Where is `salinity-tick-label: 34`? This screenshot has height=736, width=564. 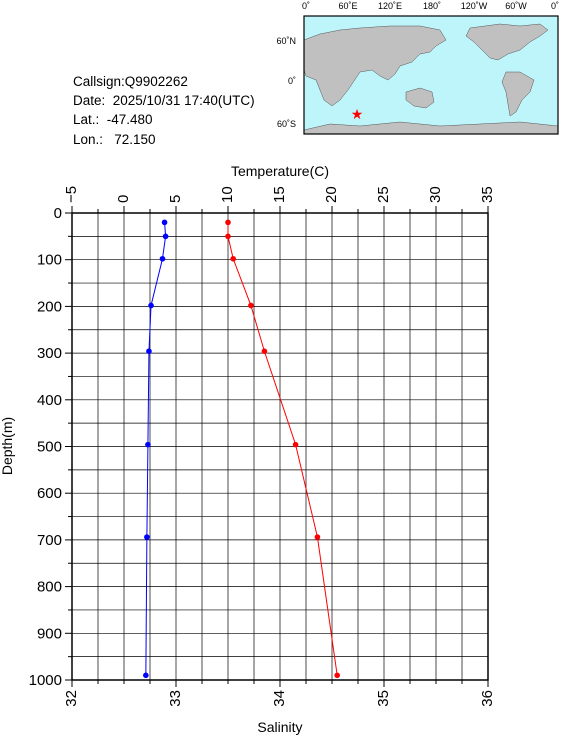 salinity-tick-label: 34 is located at coordinates (279, 698).